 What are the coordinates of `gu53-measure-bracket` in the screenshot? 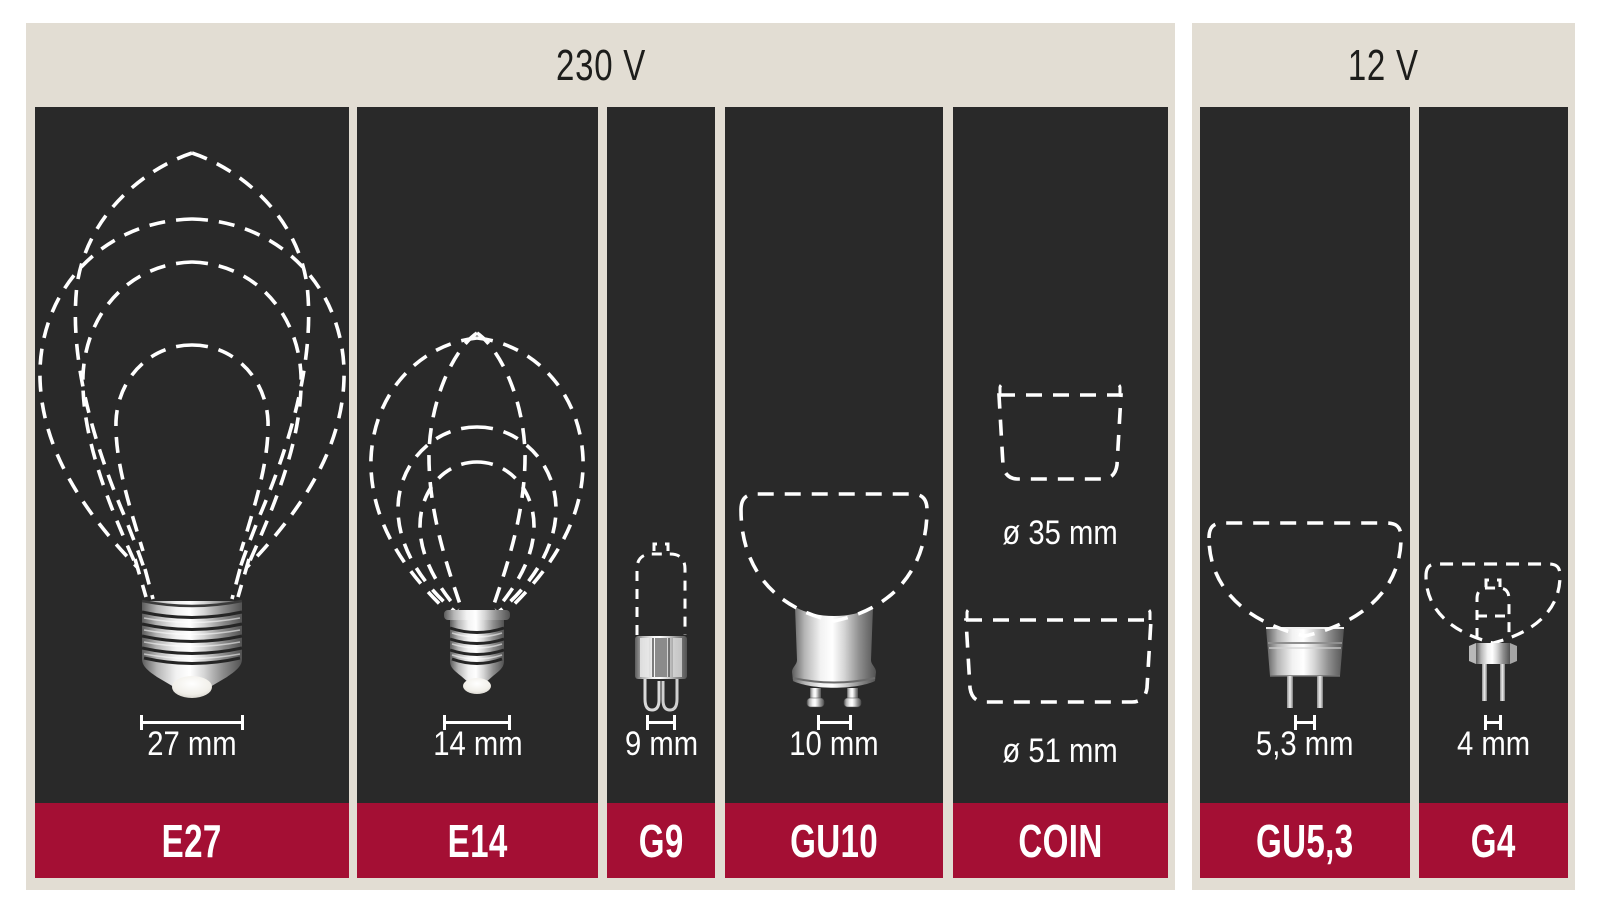 It's located at (1305, 722).